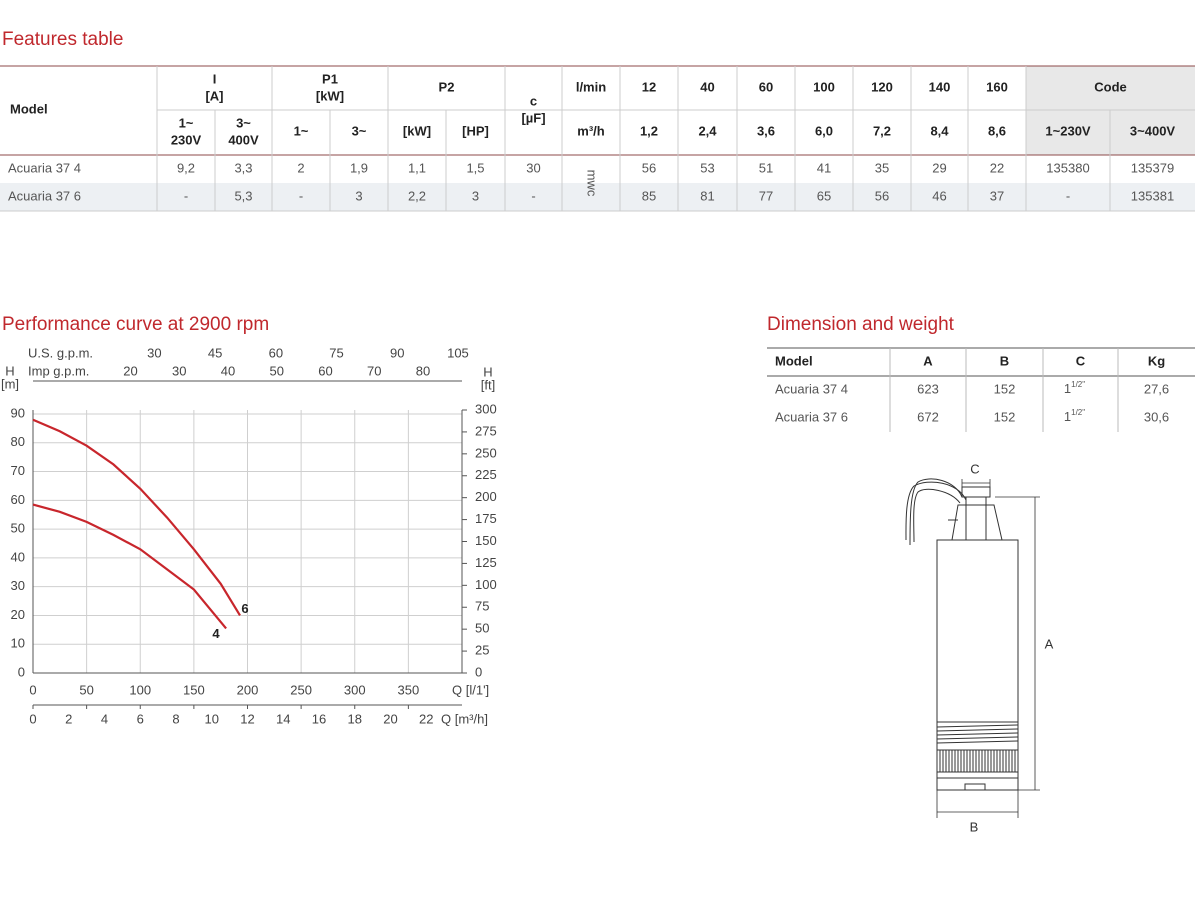  I want to click on dimension-label: B, so click(974, 826).